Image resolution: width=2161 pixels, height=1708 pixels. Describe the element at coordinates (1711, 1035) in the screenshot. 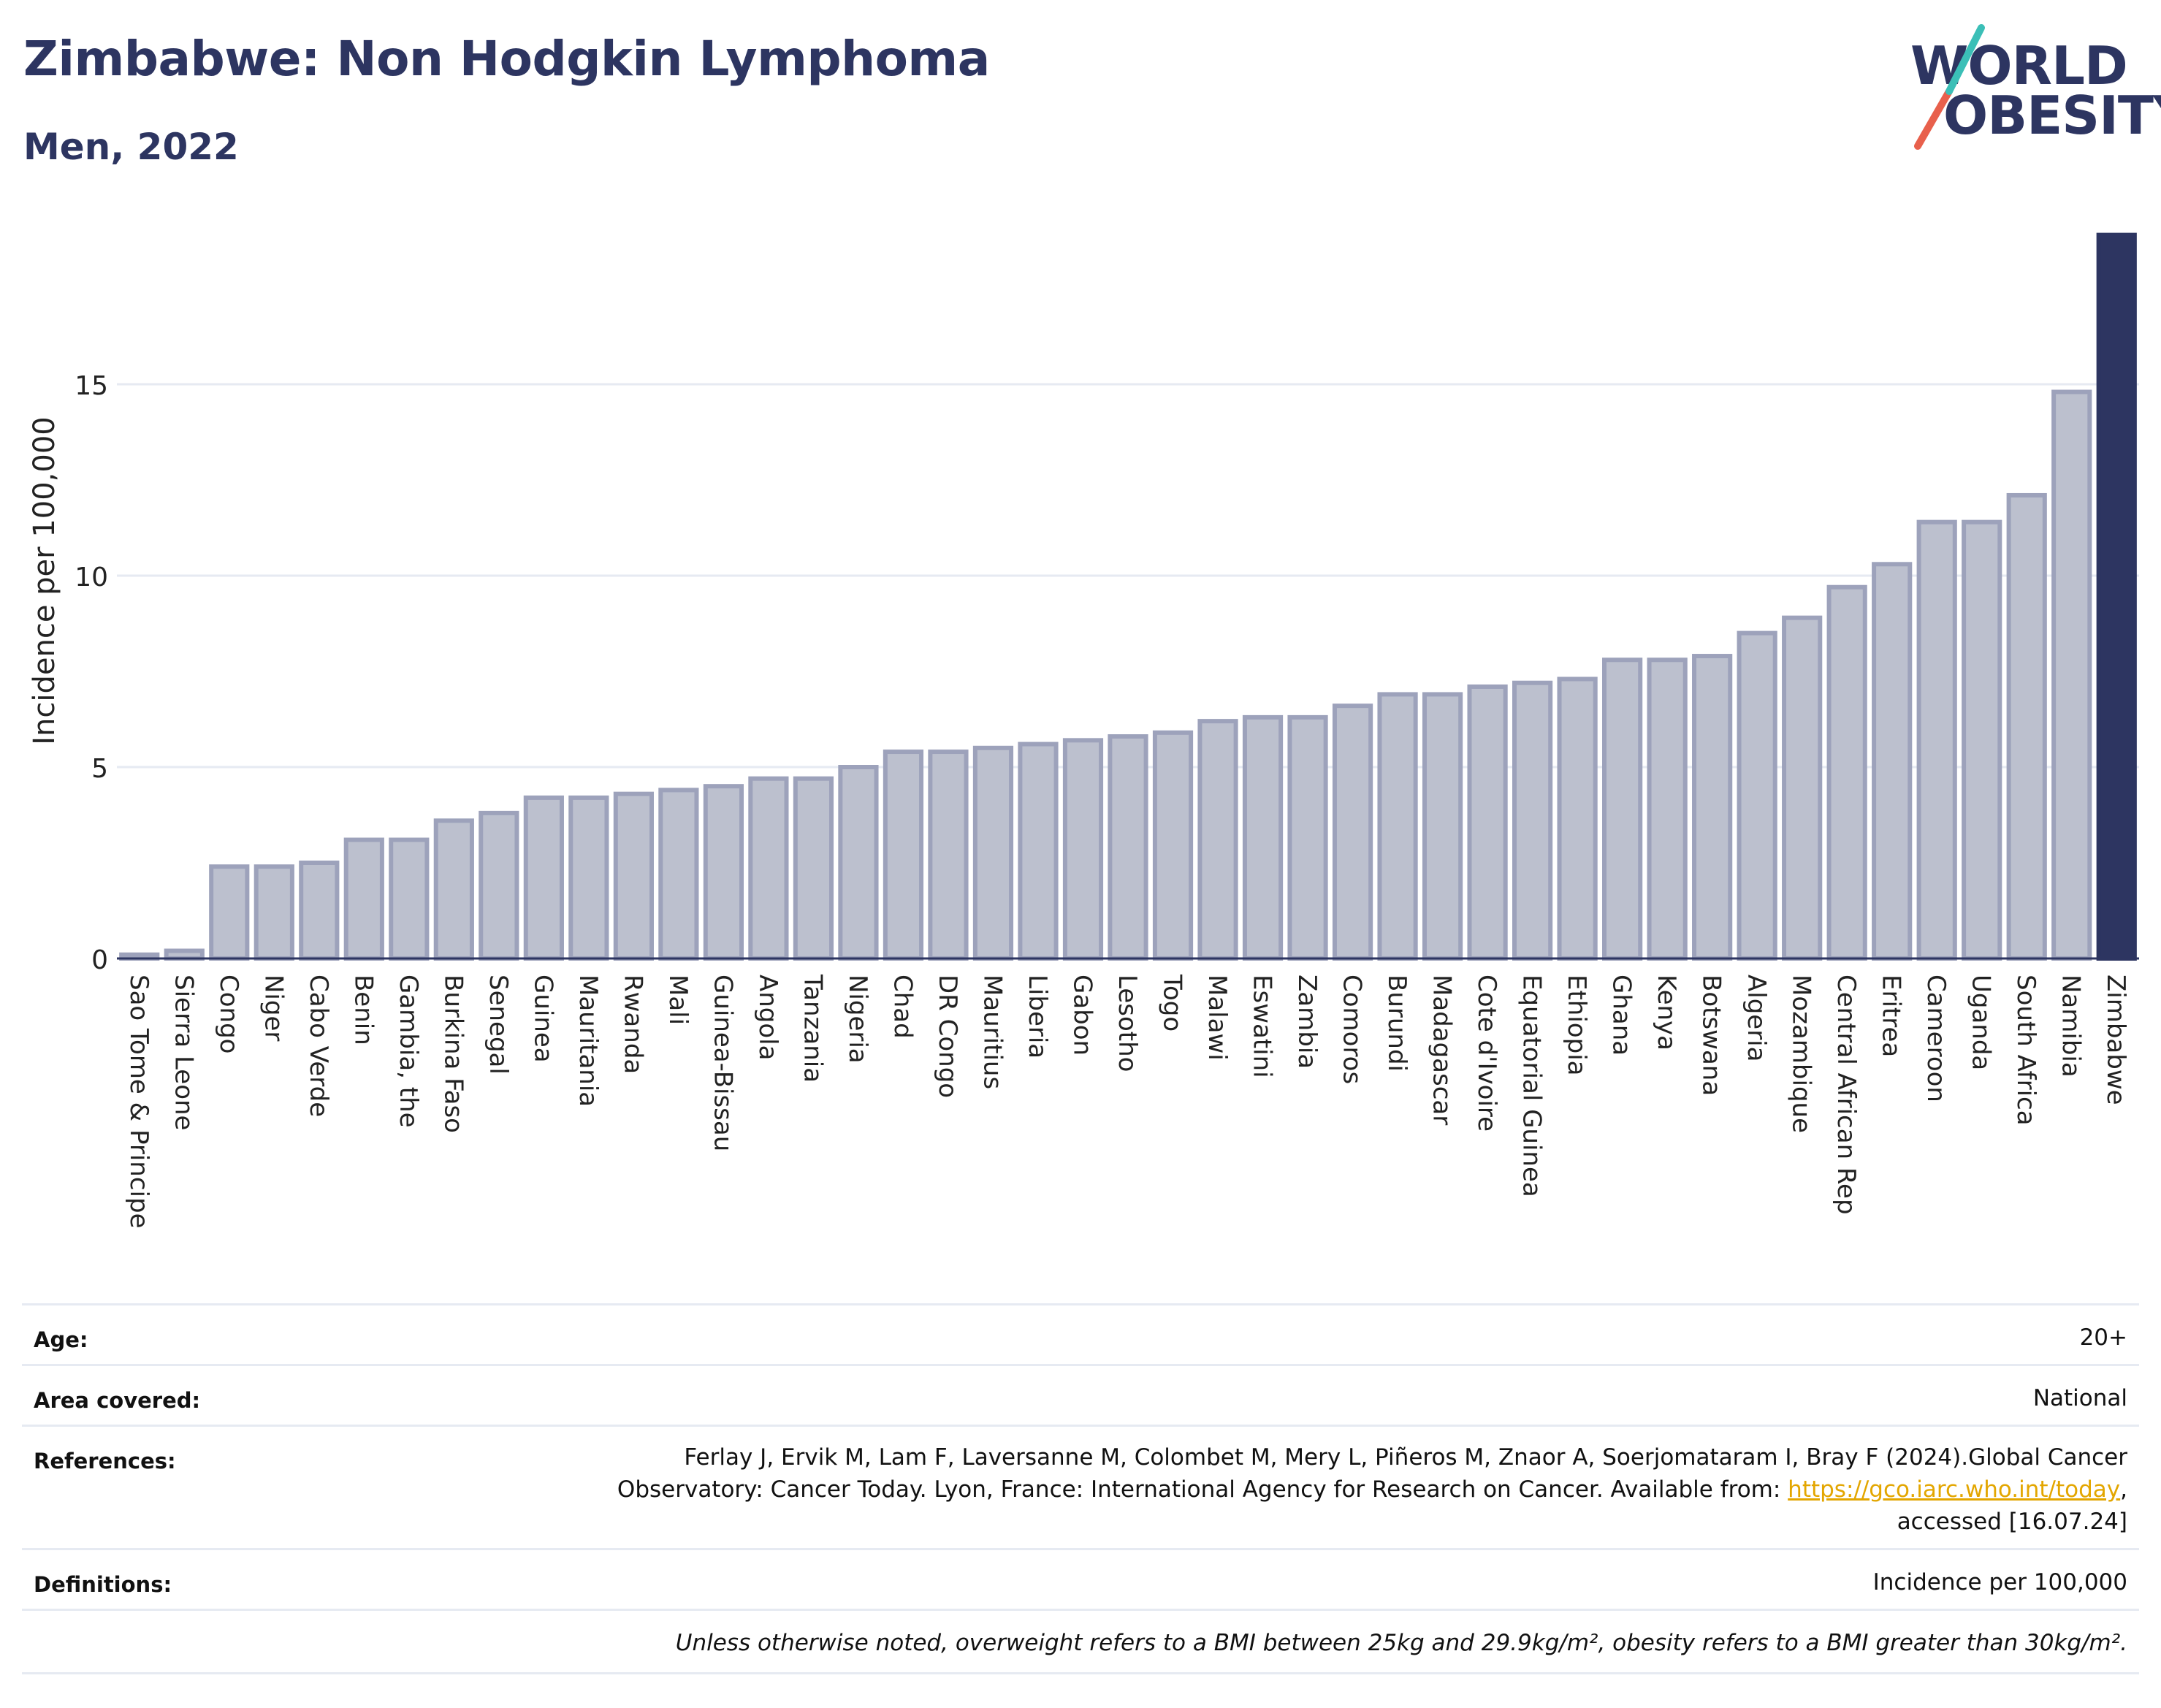

I see `x-tick-label: Botswana` at that location.